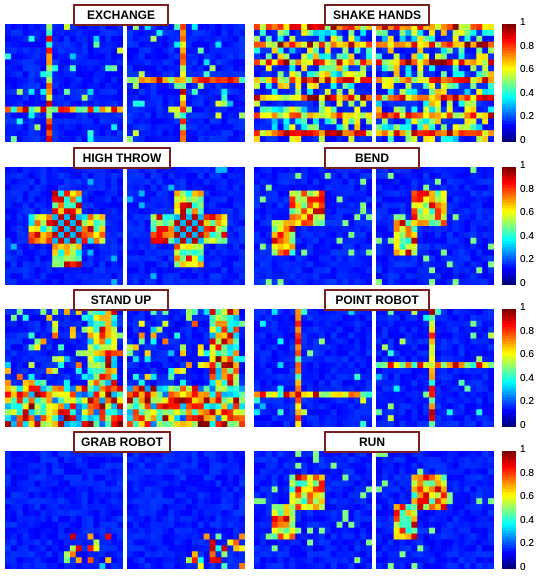  What do you see at coordinates (527, 117) in the screenshot?
I see `colorbar-tick-label: 0.2` at bounding box center [527, 117].